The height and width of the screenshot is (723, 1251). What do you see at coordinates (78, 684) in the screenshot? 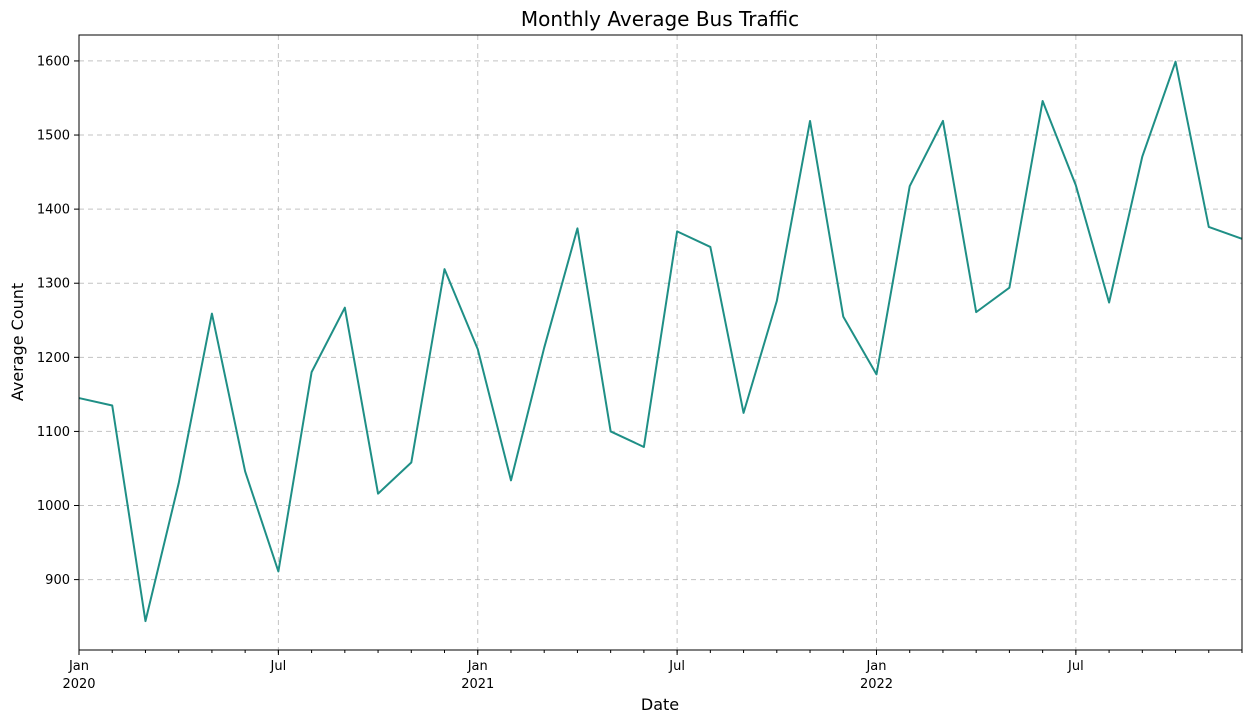
I see `x-tick-year-label: 2020` at bounding box center [78, 684].